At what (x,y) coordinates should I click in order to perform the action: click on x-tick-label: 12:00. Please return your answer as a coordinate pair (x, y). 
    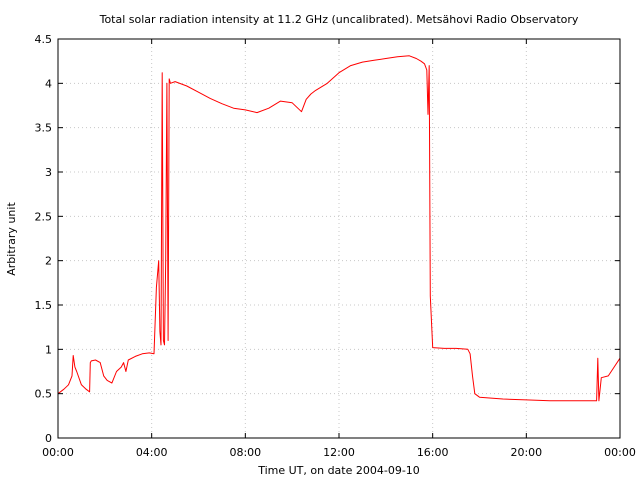
    Looking at the image, I should click on (339, 452).